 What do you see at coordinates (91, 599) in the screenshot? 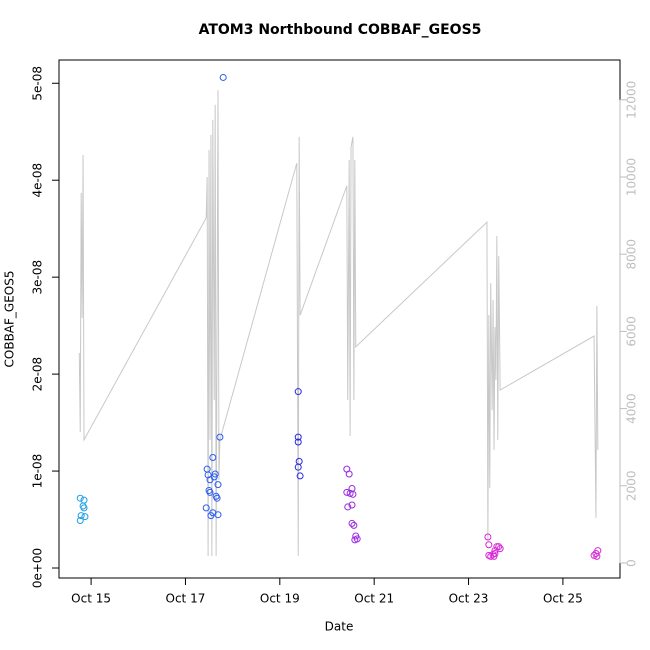
I see `x-tick-label: Oct 15` at bounding box center [91, 599].